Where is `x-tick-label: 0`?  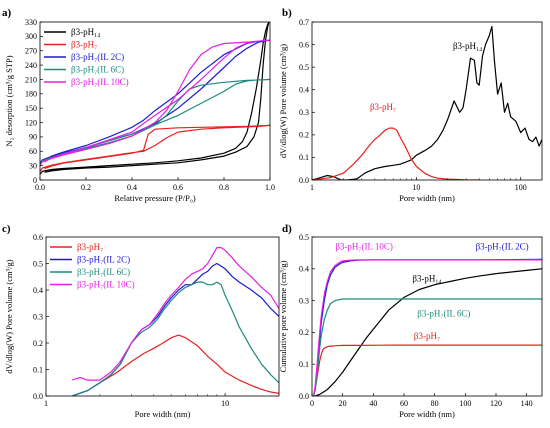 x-tick-label: 0 is located at coordinates (312, 403).